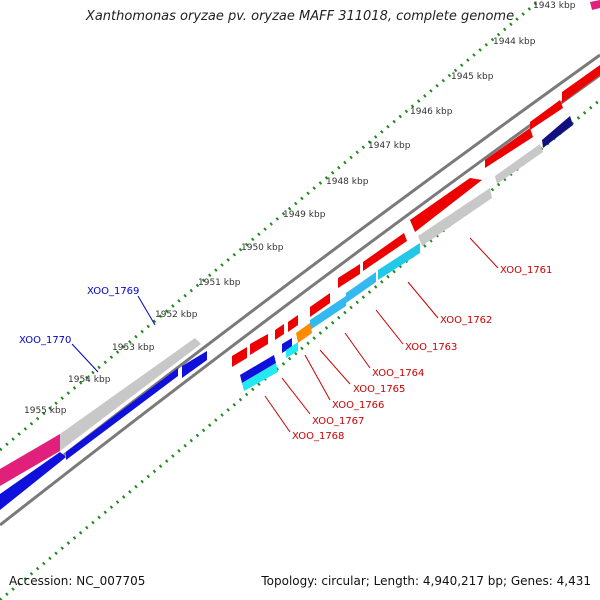 Image resolution: width=600 pixels, height=600 pixels. What do you see at coordinates (176, 315) in the screenshot?
I see `kbp-label: 1952 kbp` at bounding box center [176, 315].